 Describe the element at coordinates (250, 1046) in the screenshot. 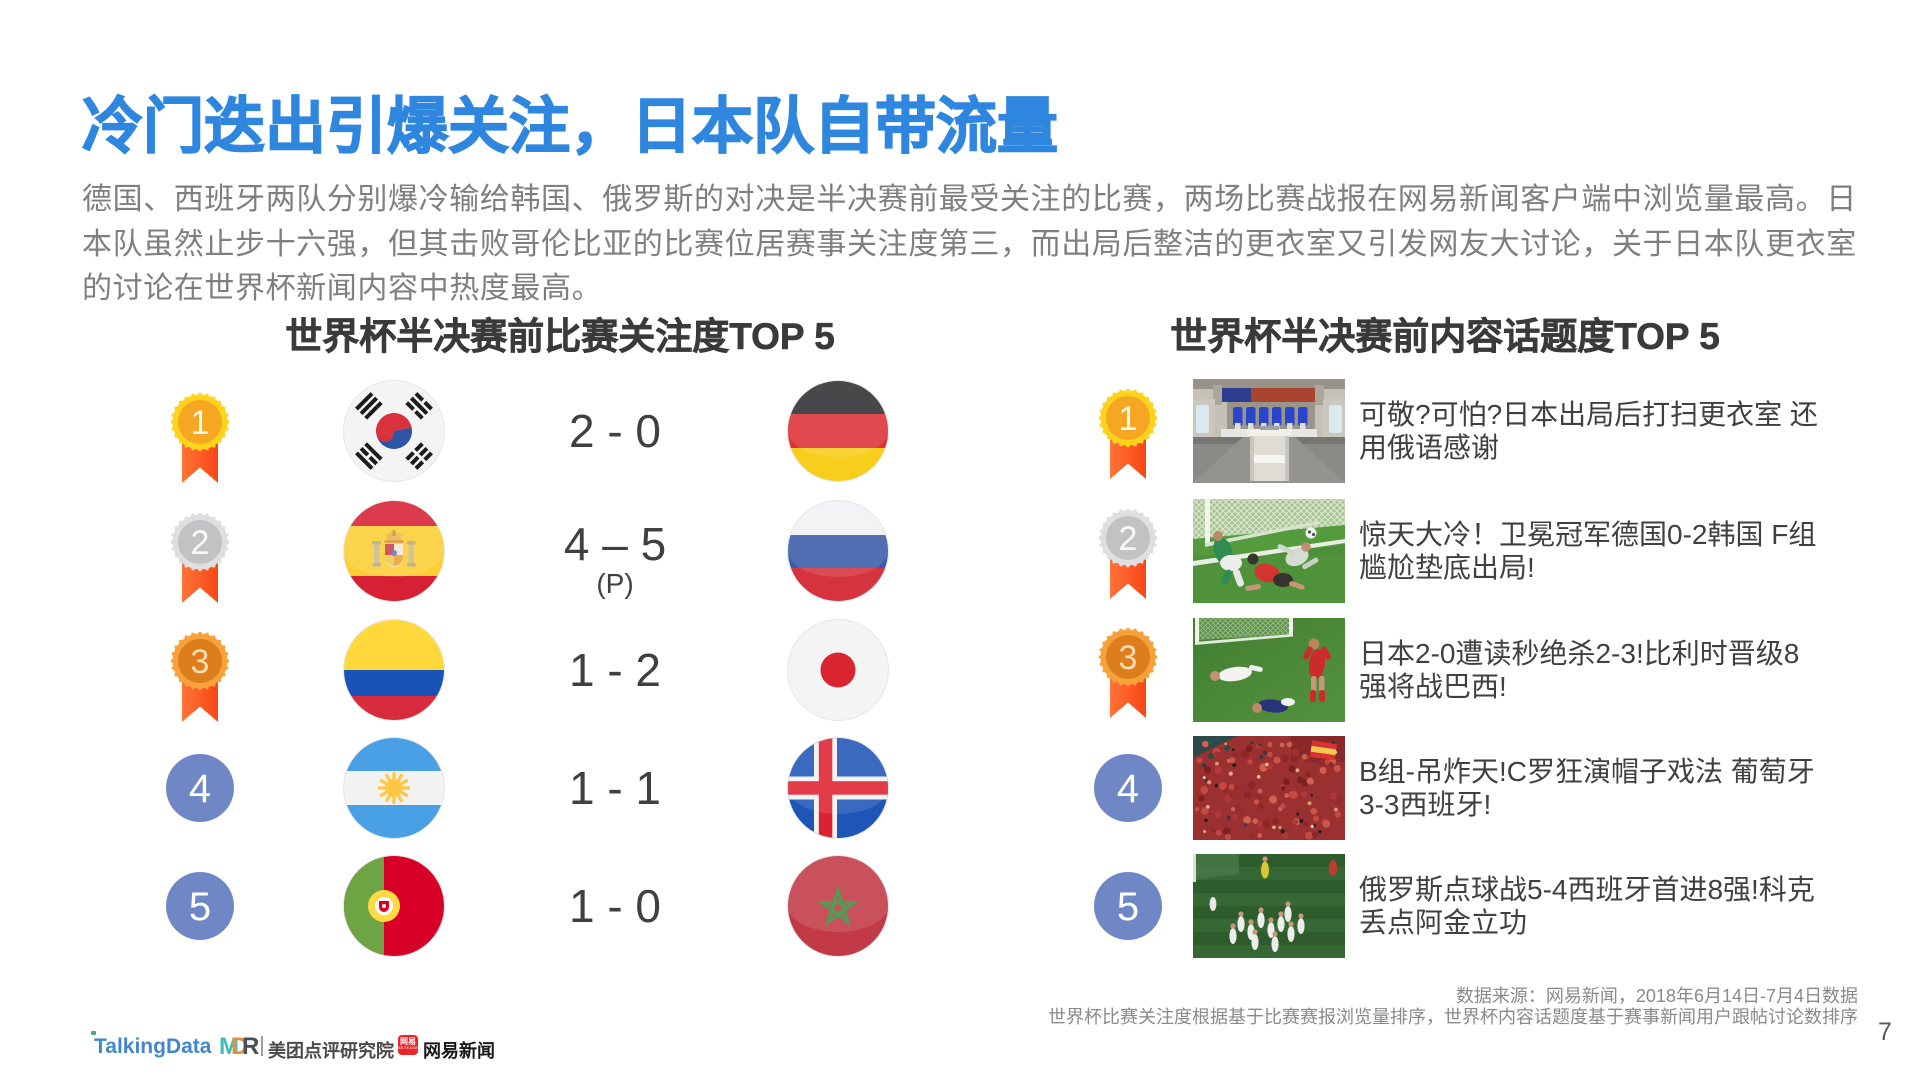

I see `svg-text: R` at that location.